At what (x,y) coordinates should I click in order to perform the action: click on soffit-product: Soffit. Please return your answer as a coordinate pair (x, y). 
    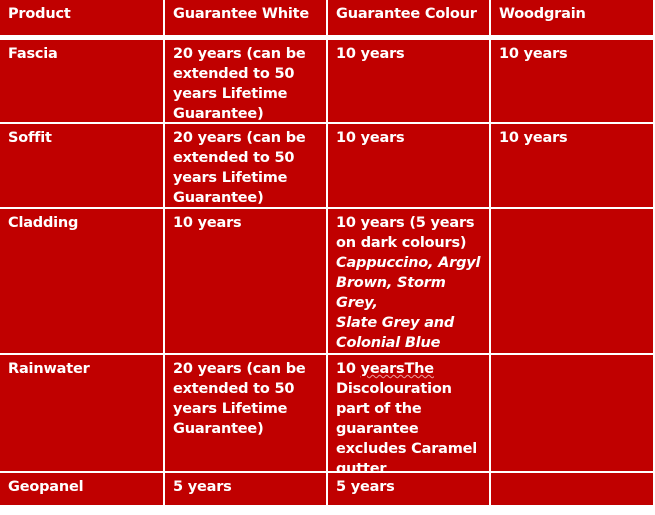
    Looking at the image, I should click on (81, 165).